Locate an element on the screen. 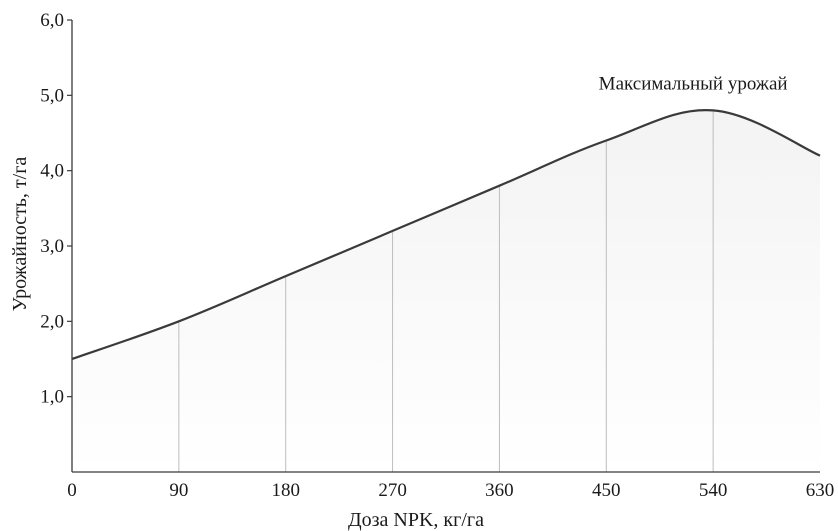  y-axis-title: Урожайность, т/га is located at coordinates (20, 234).